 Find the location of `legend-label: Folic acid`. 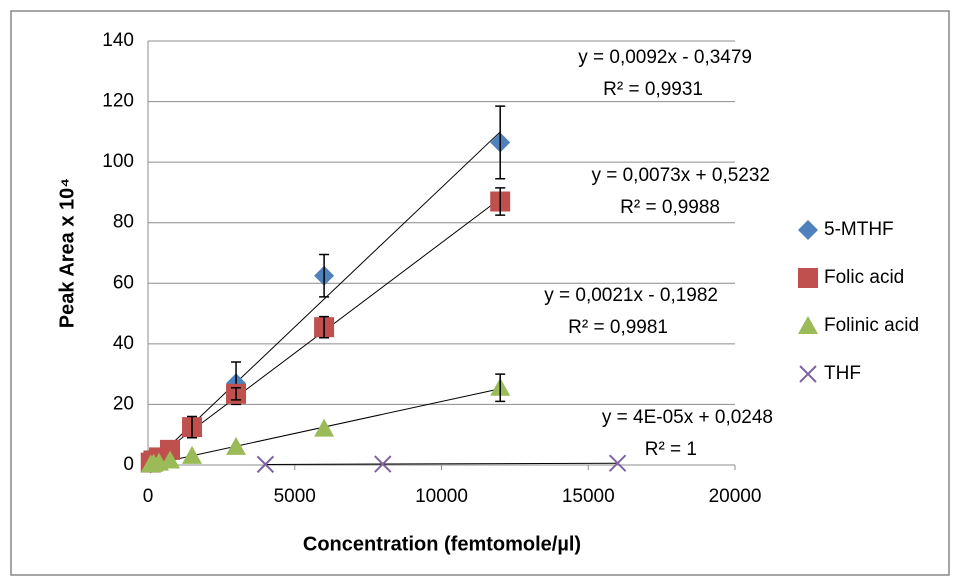

legend-label: Folic acid is located at coordinates (864, 277).